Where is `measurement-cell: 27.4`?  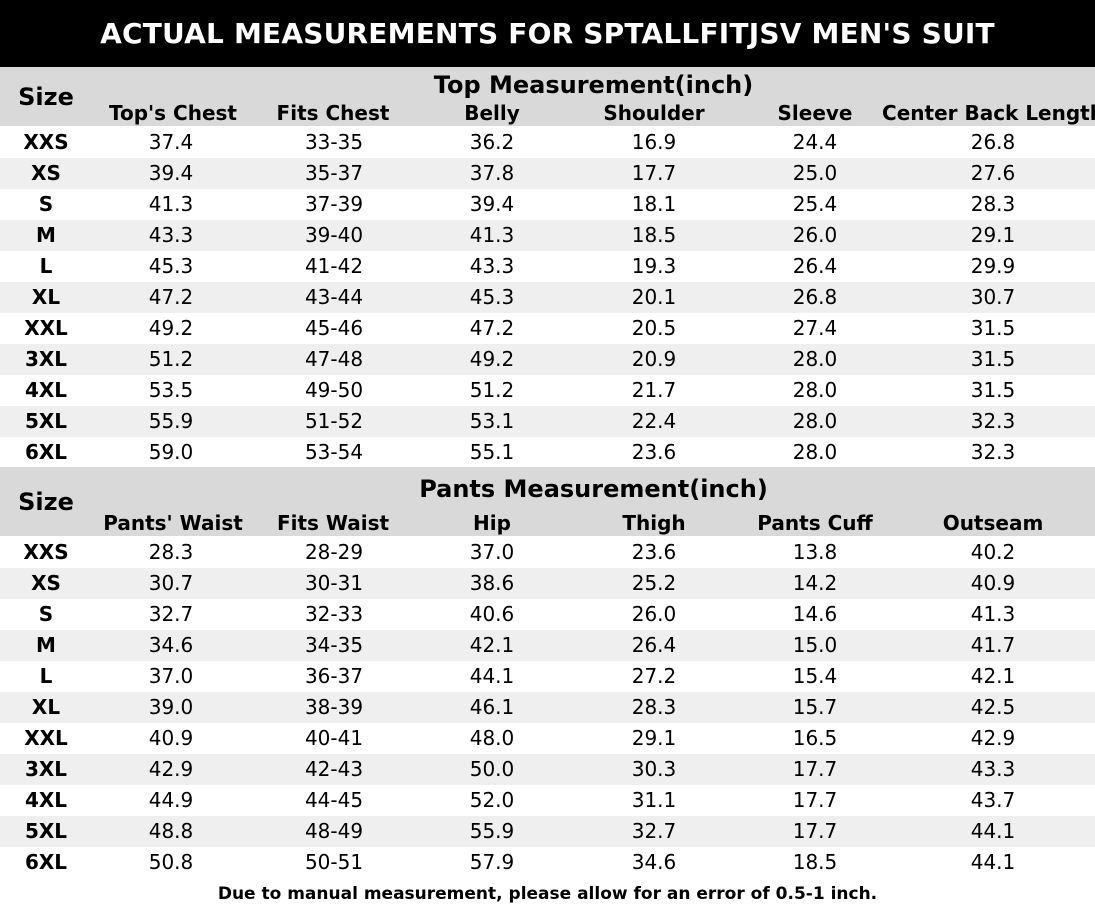
measurement-cell: 27.4 is located at coordinates (815, 328).